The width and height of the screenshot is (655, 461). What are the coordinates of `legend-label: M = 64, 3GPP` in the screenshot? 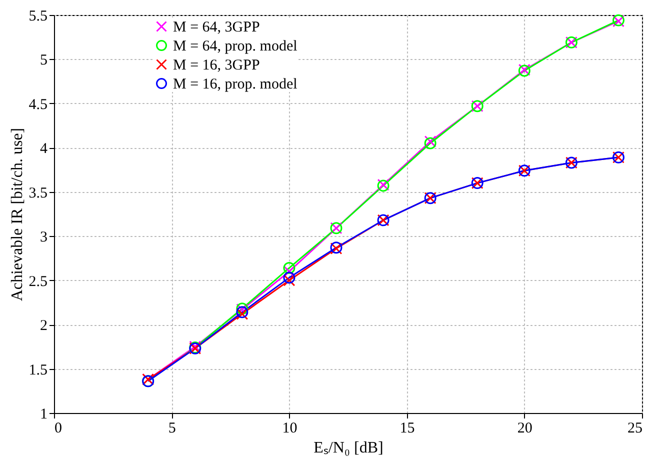 It's located at (216, 28).